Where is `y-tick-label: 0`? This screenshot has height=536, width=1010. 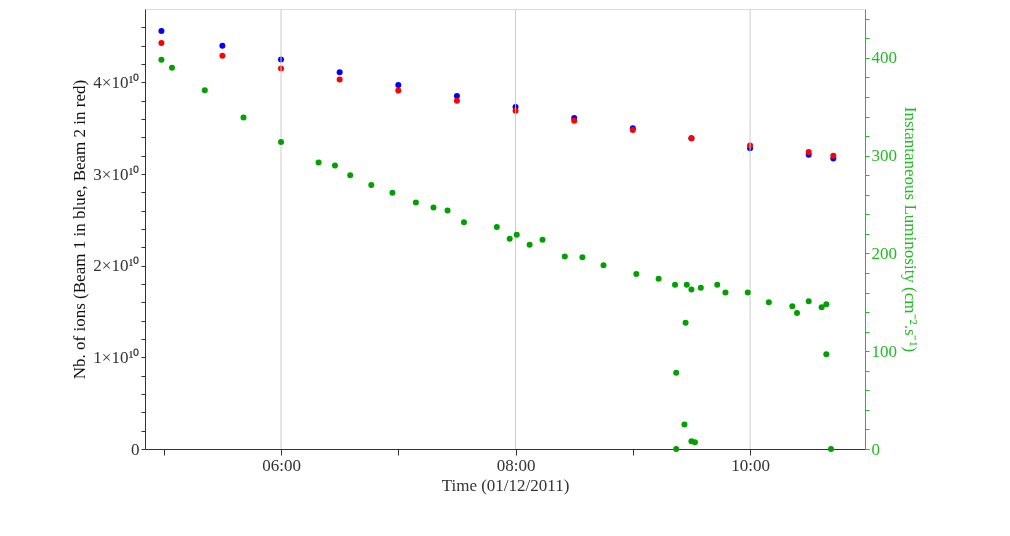
y-tick-label: 0 is located at coordinates (135, 449).